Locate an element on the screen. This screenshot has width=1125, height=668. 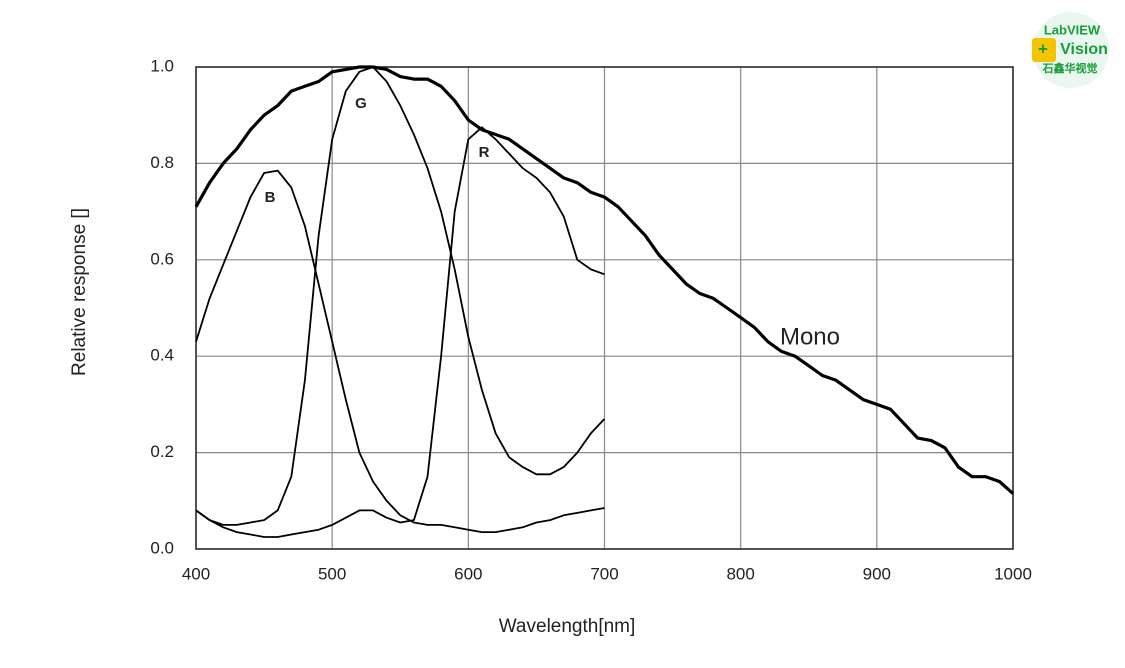
series-label: Mono is located at coordinates (810, 336).